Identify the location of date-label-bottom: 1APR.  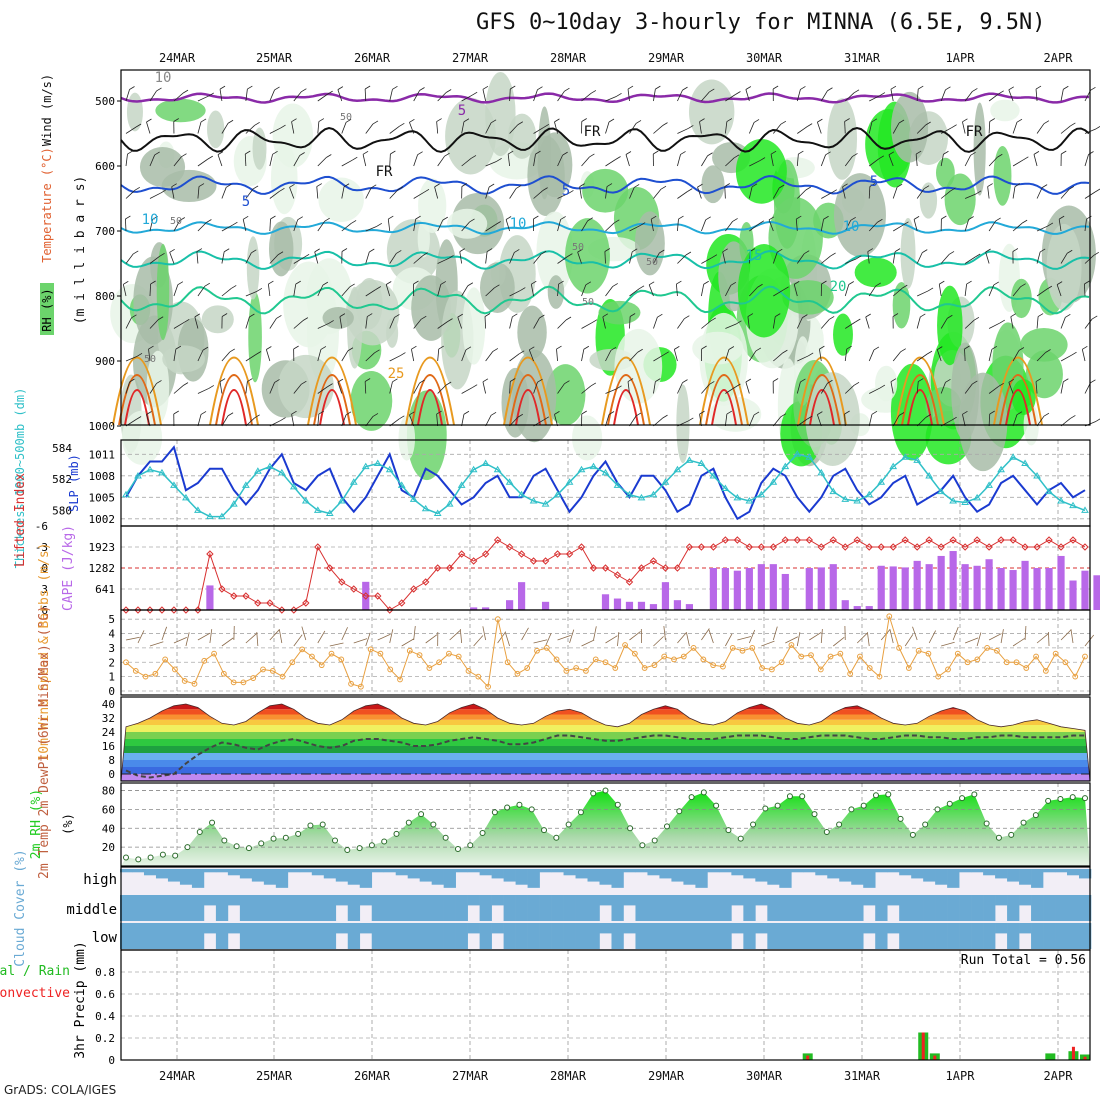
(961, 1076).